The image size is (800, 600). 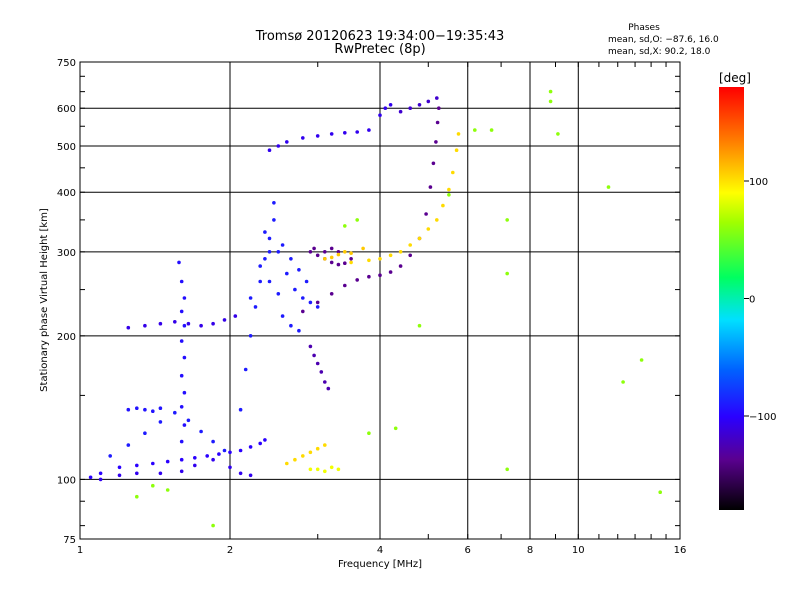 I want to click on phase-stats-o: mean, sd,O: −87.6, 16.0, so click(x=663, y=40).